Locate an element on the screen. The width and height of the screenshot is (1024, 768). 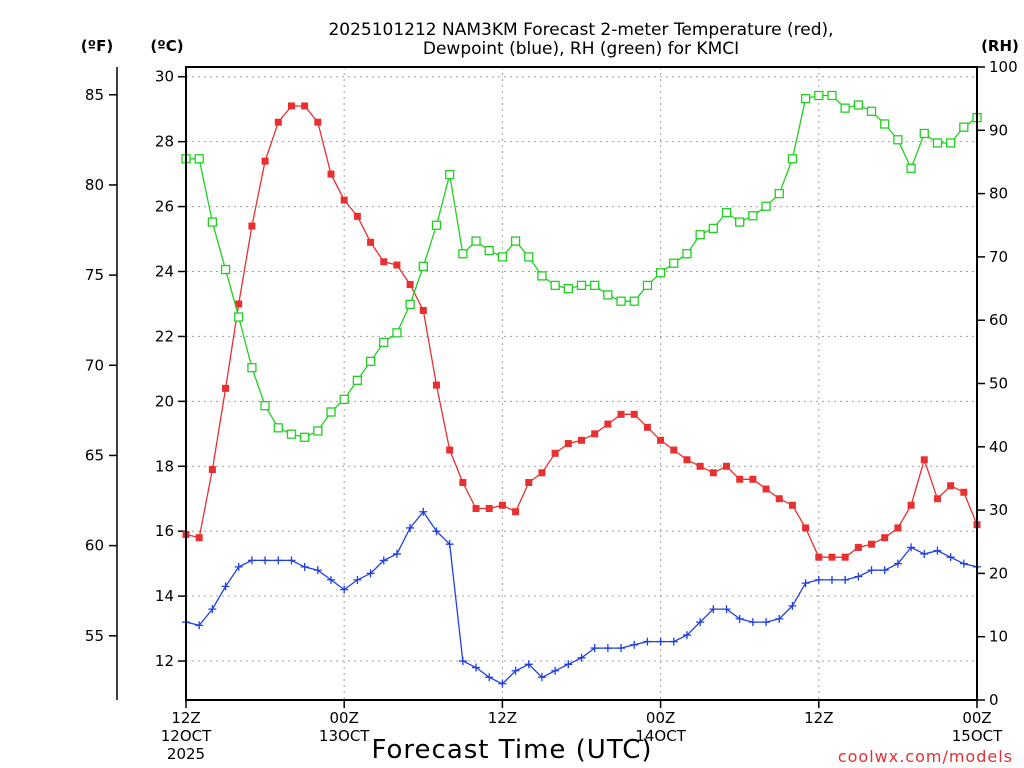
celsius-unit-label: (ºC) is located at coordinates (166, 46).